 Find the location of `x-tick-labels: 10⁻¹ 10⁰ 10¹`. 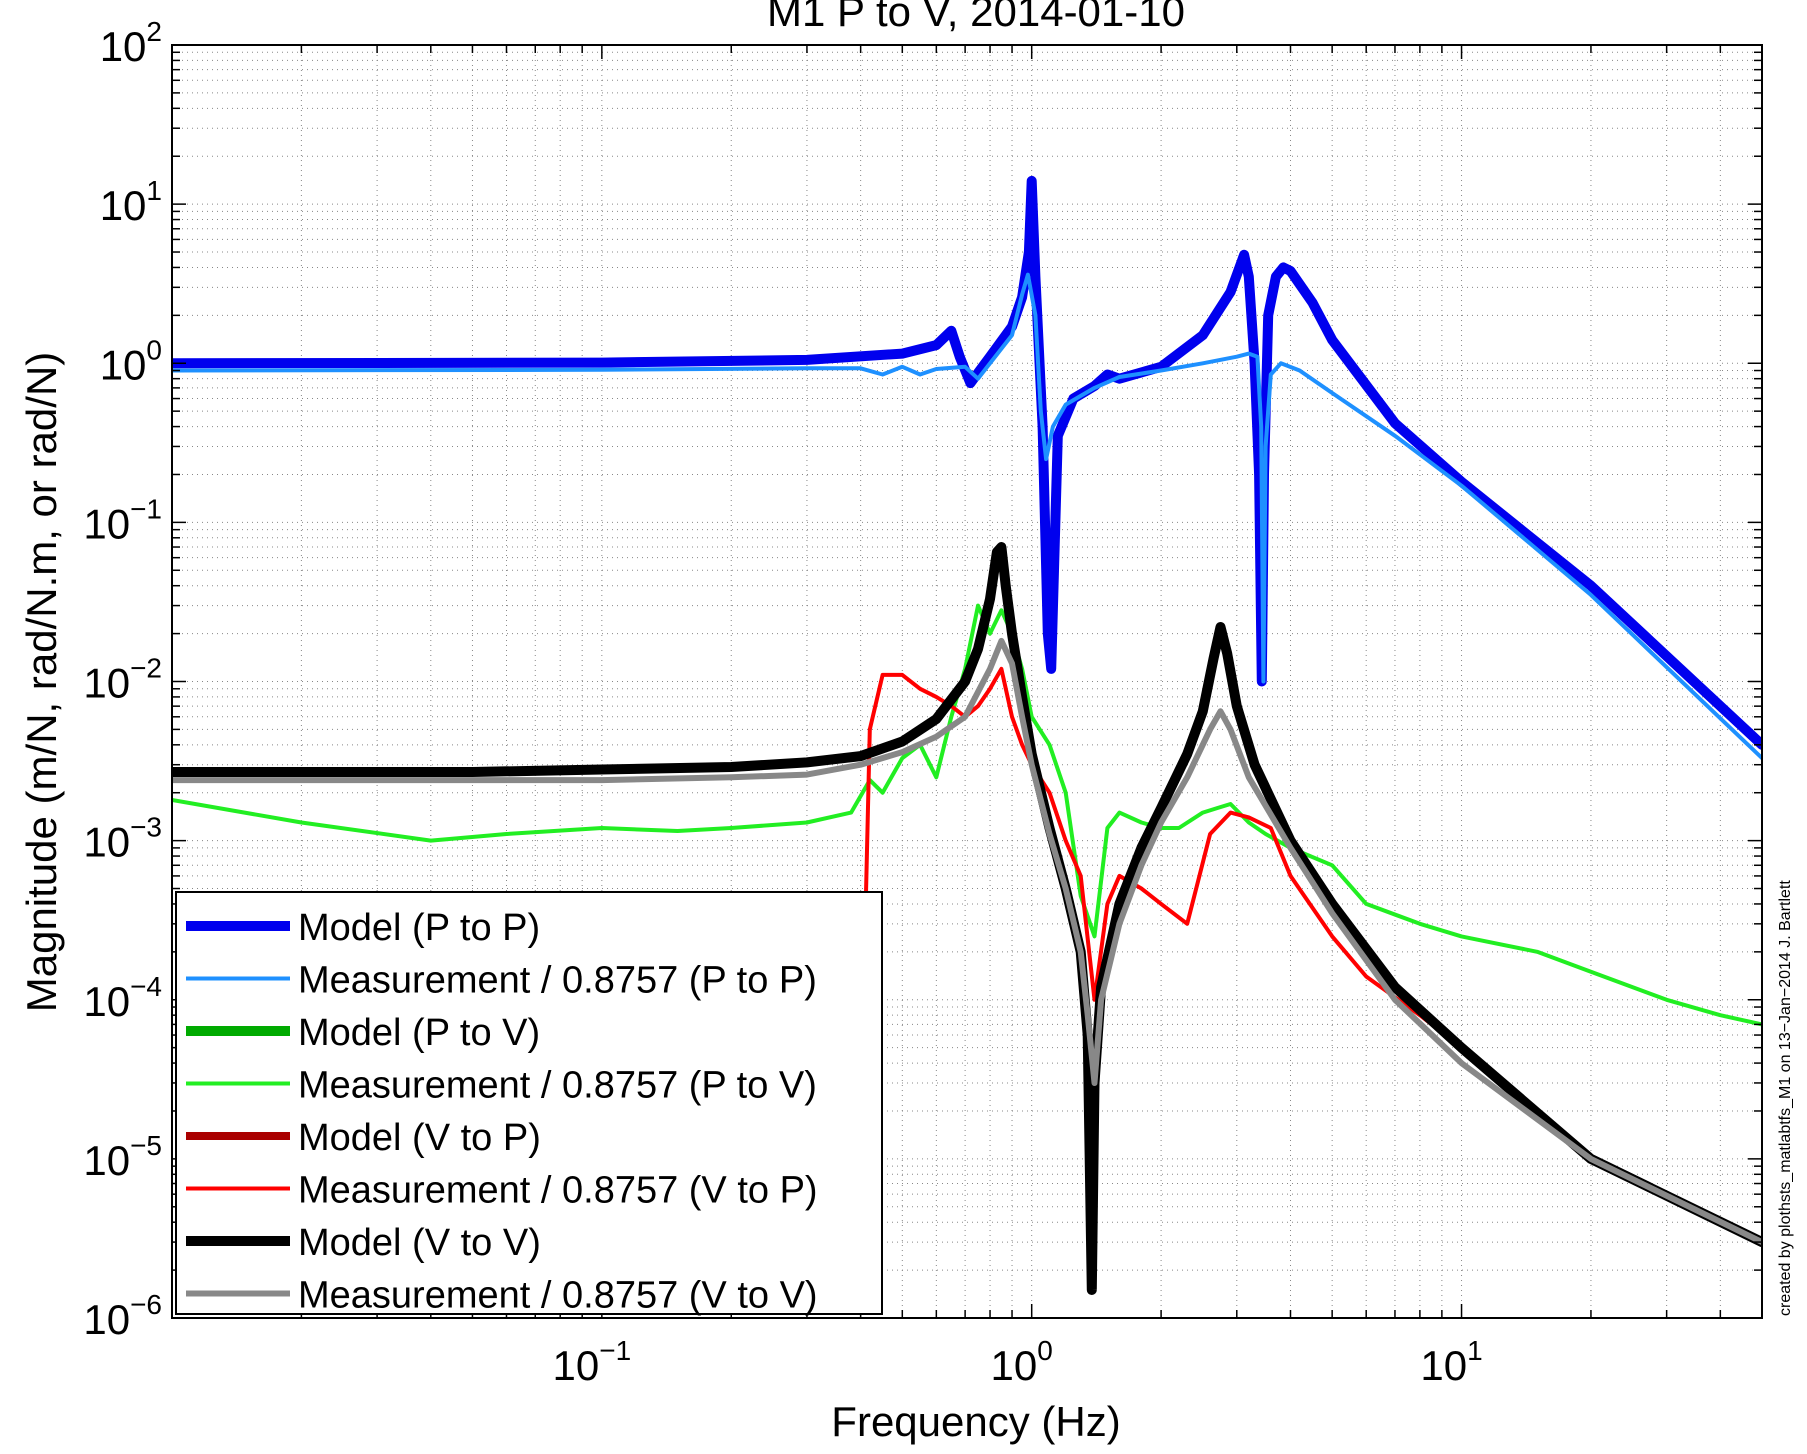

x-tick-labels: 10⁻¹ 10⁰ 10¹ is located at coordinates (1018, 1362).